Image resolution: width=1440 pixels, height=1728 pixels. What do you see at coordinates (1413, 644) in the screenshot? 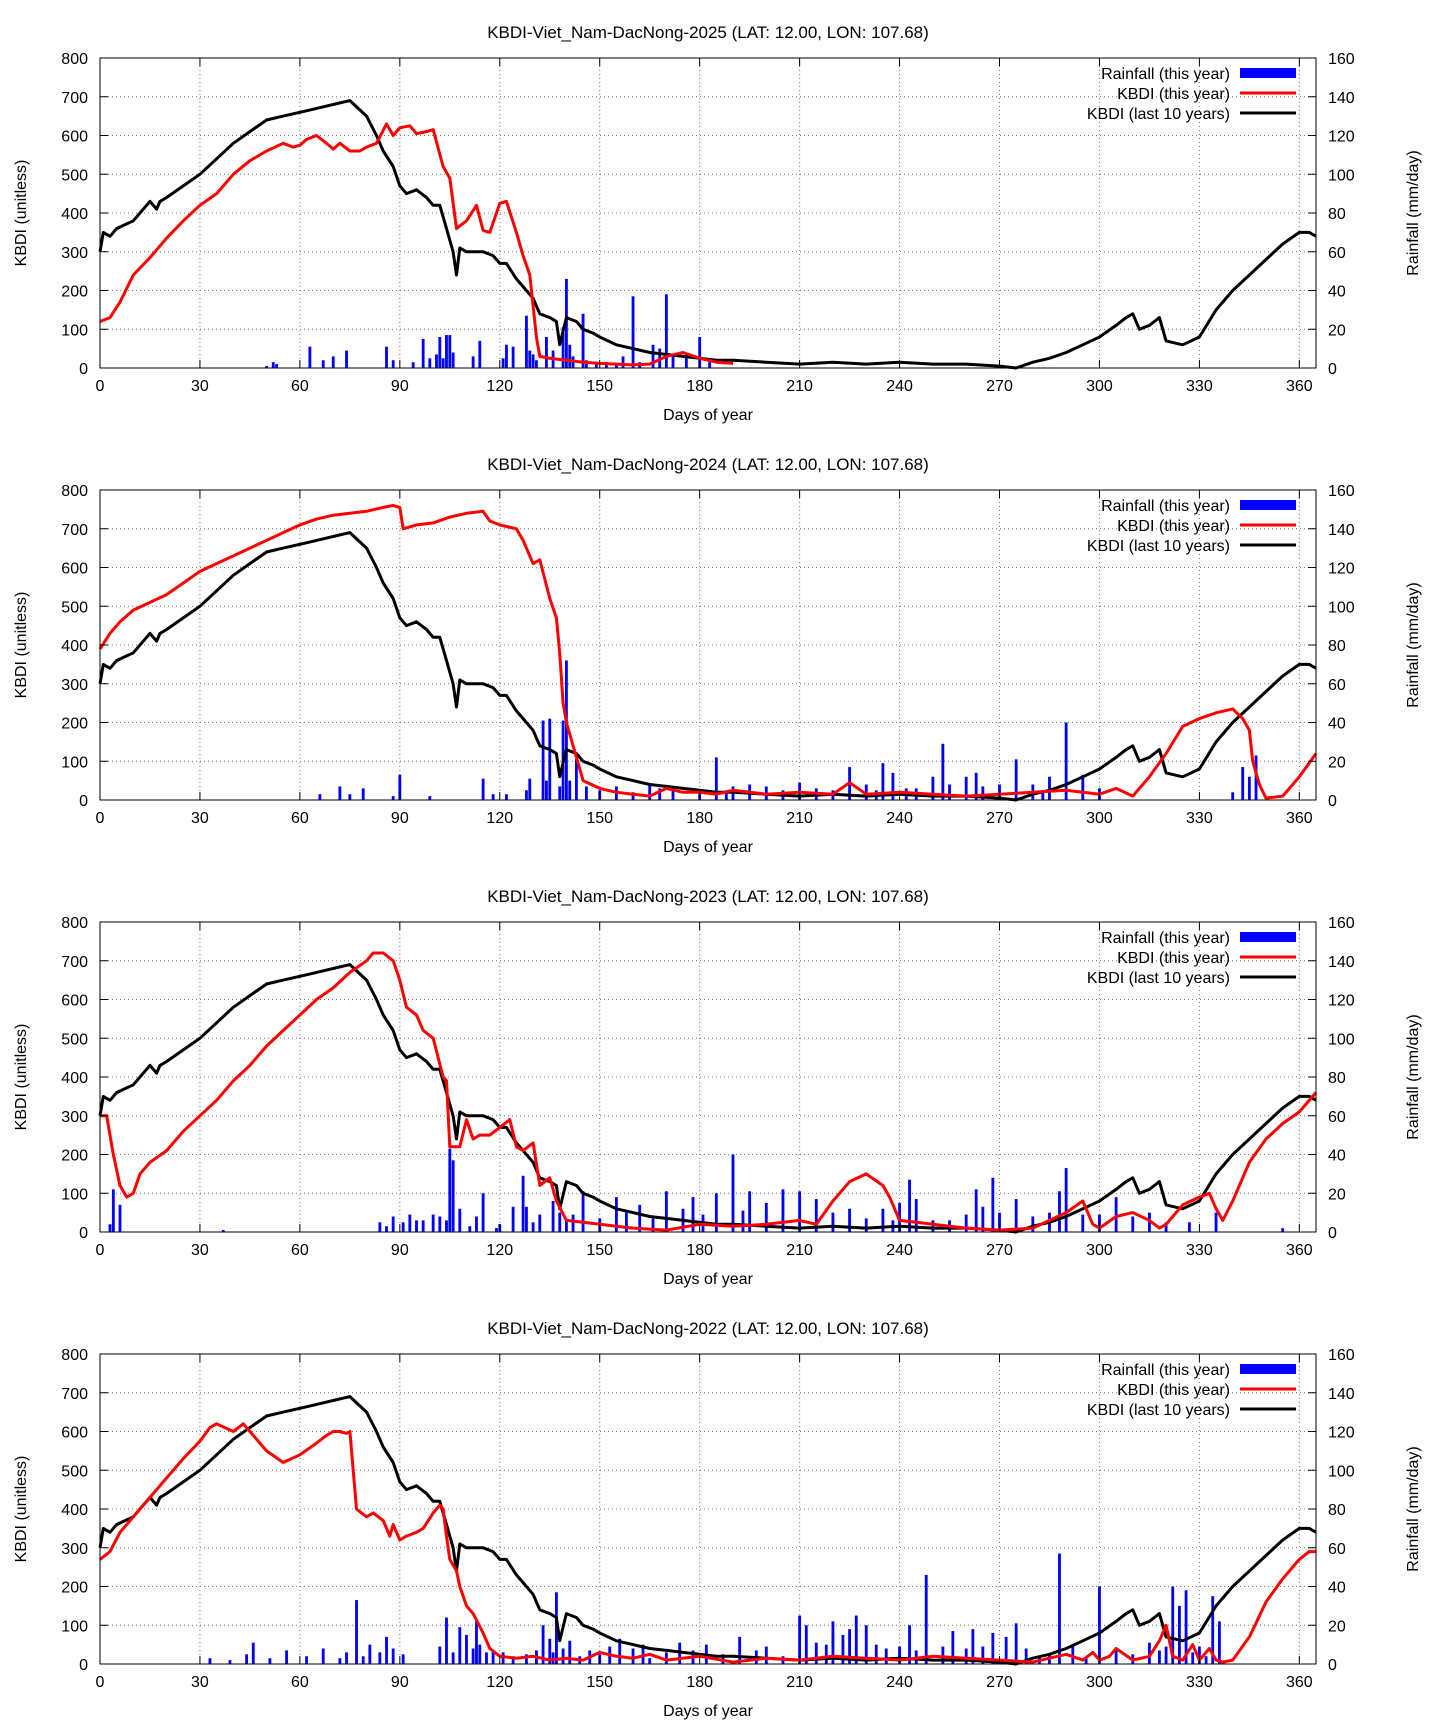
I see `y2-axis-label: Rainfall (mm/day)` at bounding box center [1413, 644].